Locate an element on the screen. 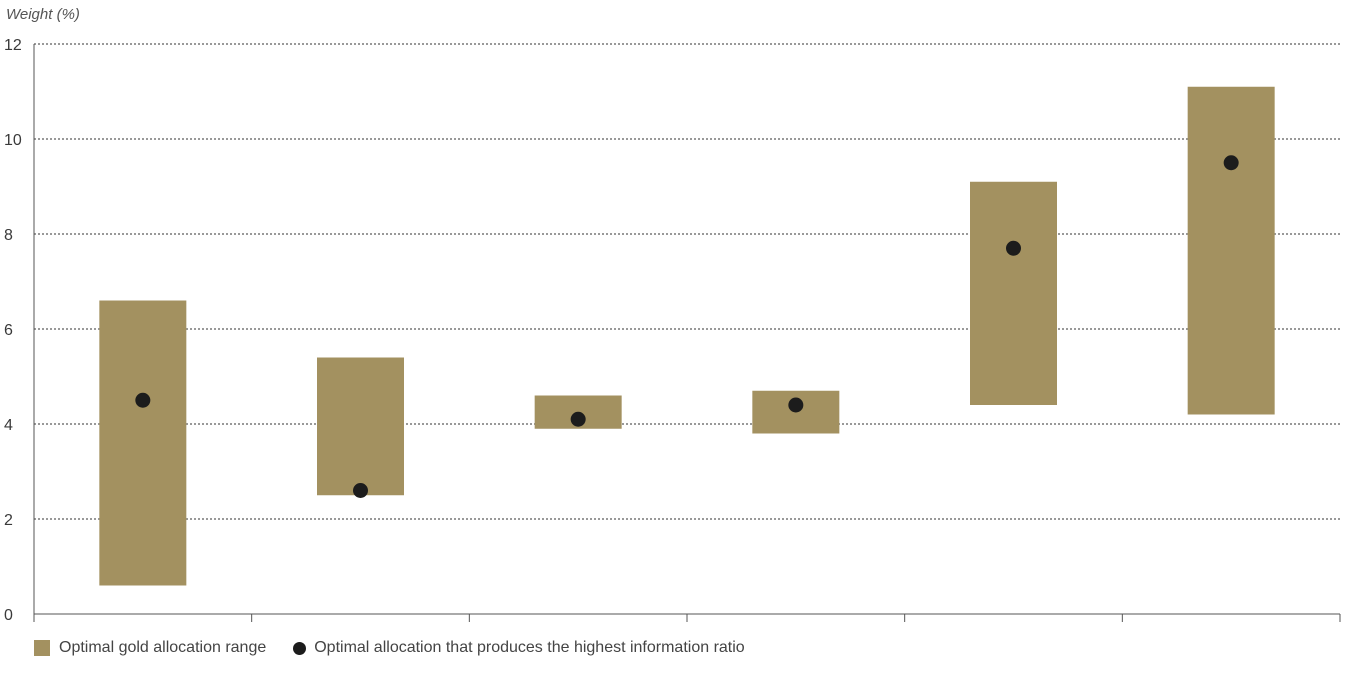 The image size is (1346, 690). y-tick-label: 4 is located at coordinates (8, 425).